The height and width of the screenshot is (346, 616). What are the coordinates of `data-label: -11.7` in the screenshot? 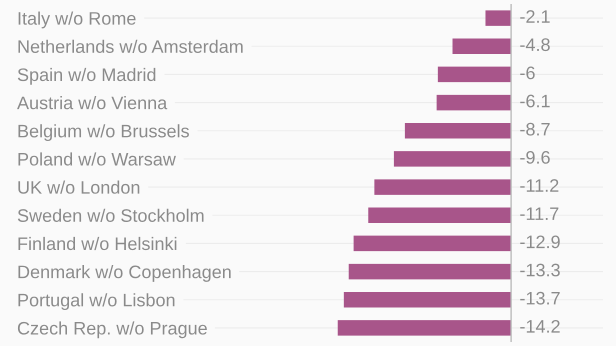 It's located at (539, 213).